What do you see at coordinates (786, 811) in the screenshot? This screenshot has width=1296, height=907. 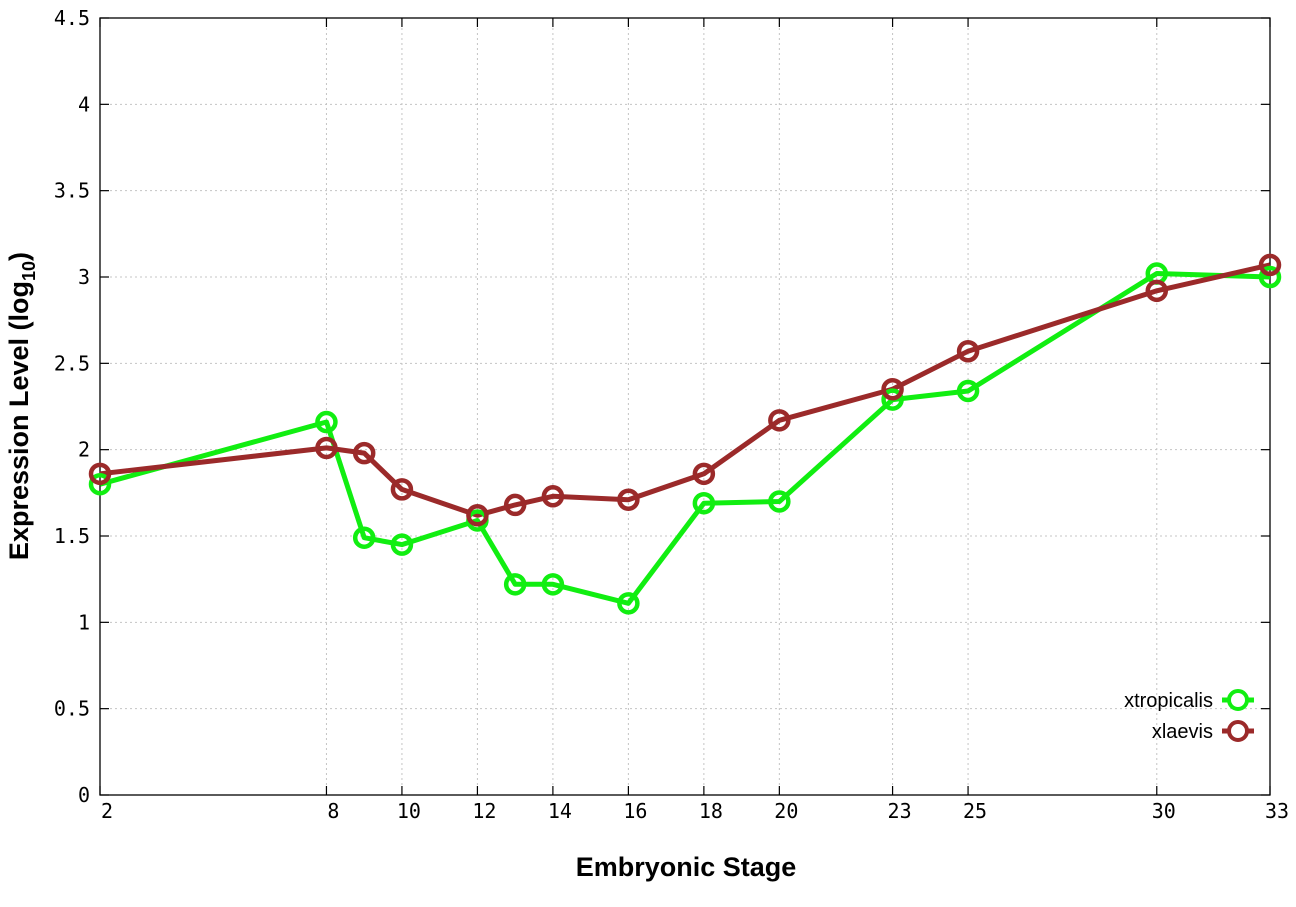 I see `x-tick-label: 20` at bounding box center [786, 811].